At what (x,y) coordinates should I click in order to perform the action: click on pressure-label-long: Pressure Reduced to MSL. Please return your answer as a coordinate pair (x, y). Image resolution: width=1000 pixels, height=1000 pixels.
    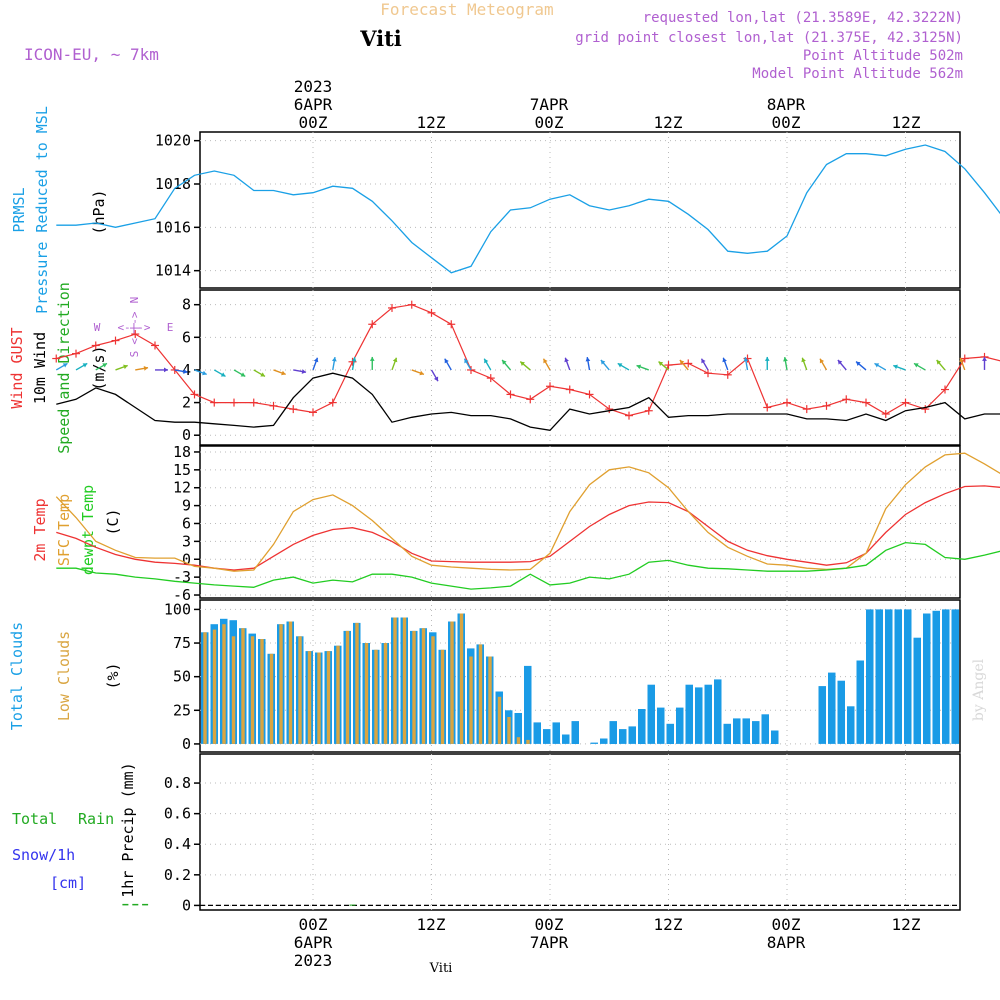
    Looking at the image, I should click on (42, 210).